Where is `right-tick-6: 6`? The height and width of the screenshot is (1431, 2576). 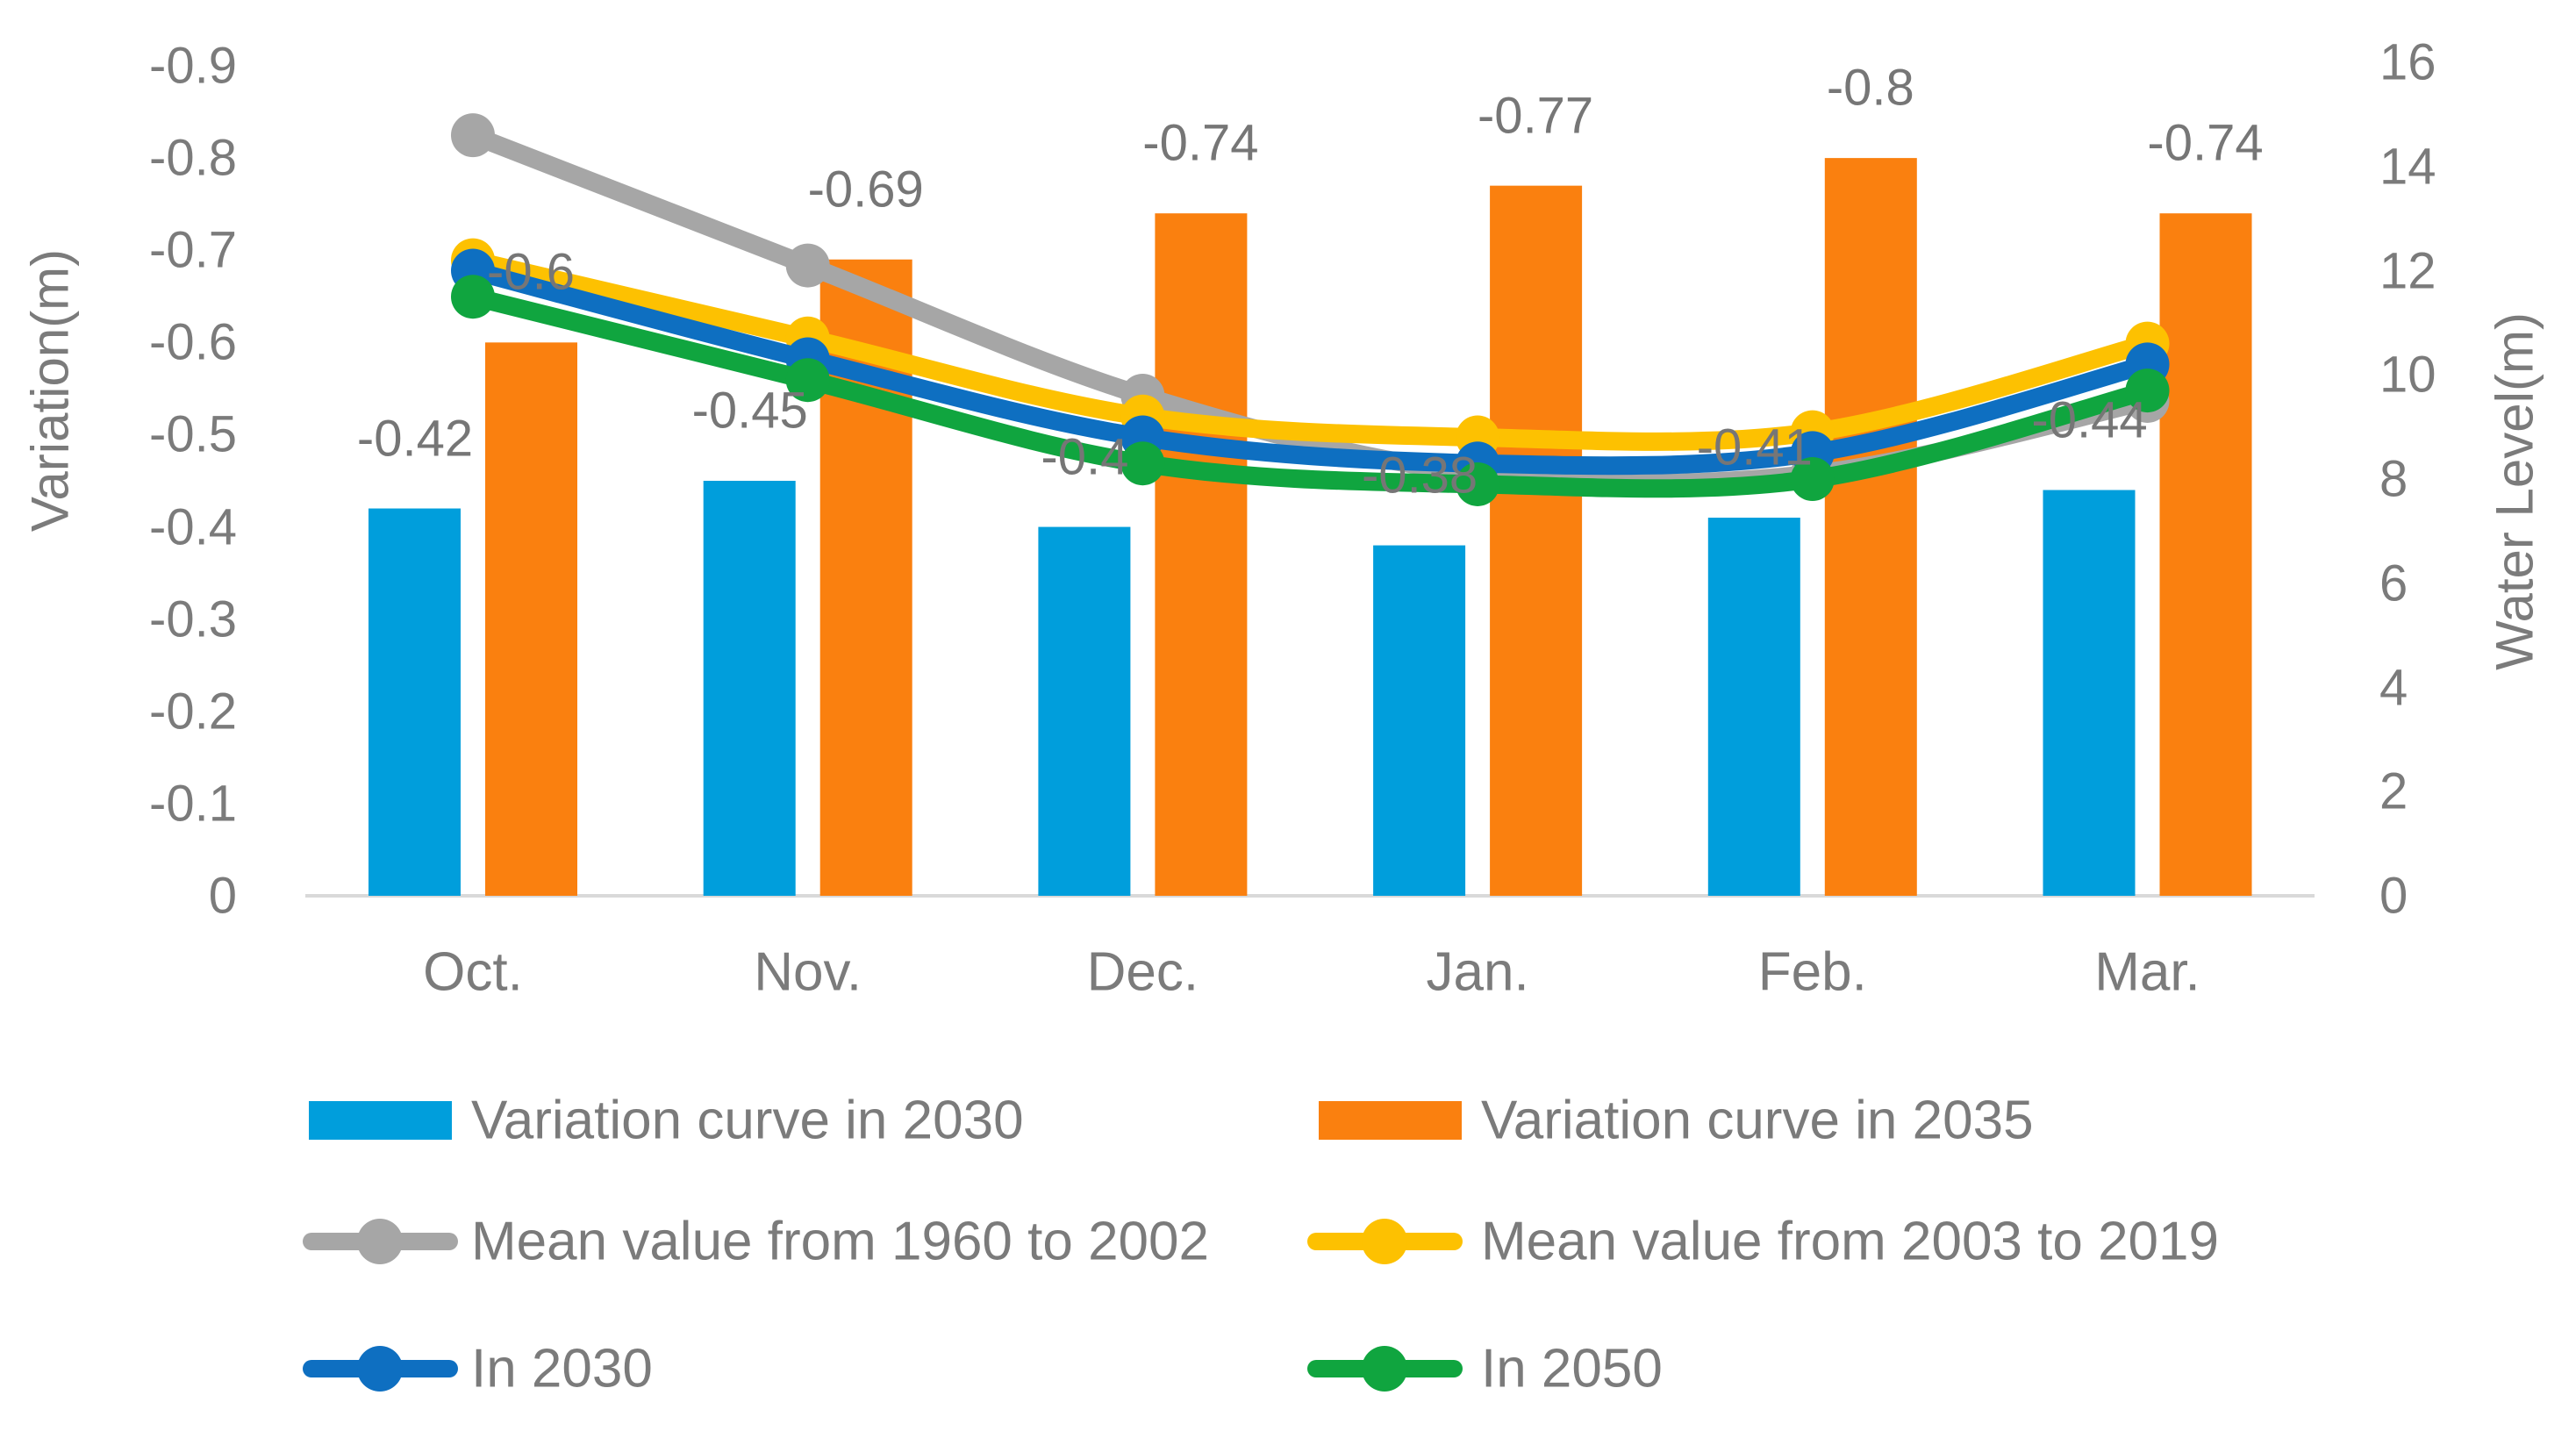 right-tick-6: 6 is located at coordinates (2393, 584).